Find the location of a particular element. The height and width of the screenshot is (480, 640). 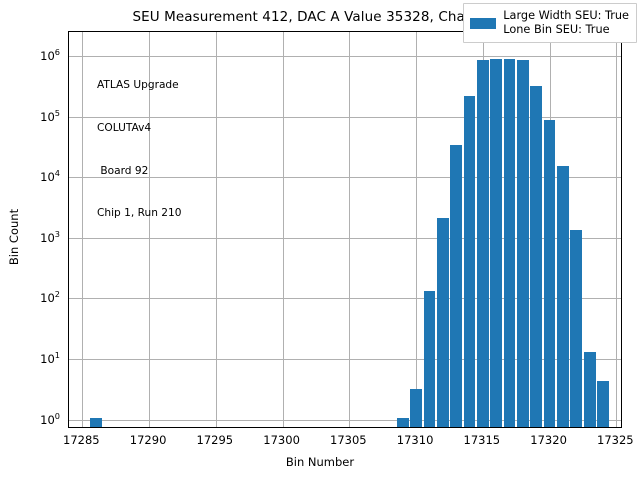

annotation-line-1: ATLAS Upgrade is located at coordinates (138, 85).